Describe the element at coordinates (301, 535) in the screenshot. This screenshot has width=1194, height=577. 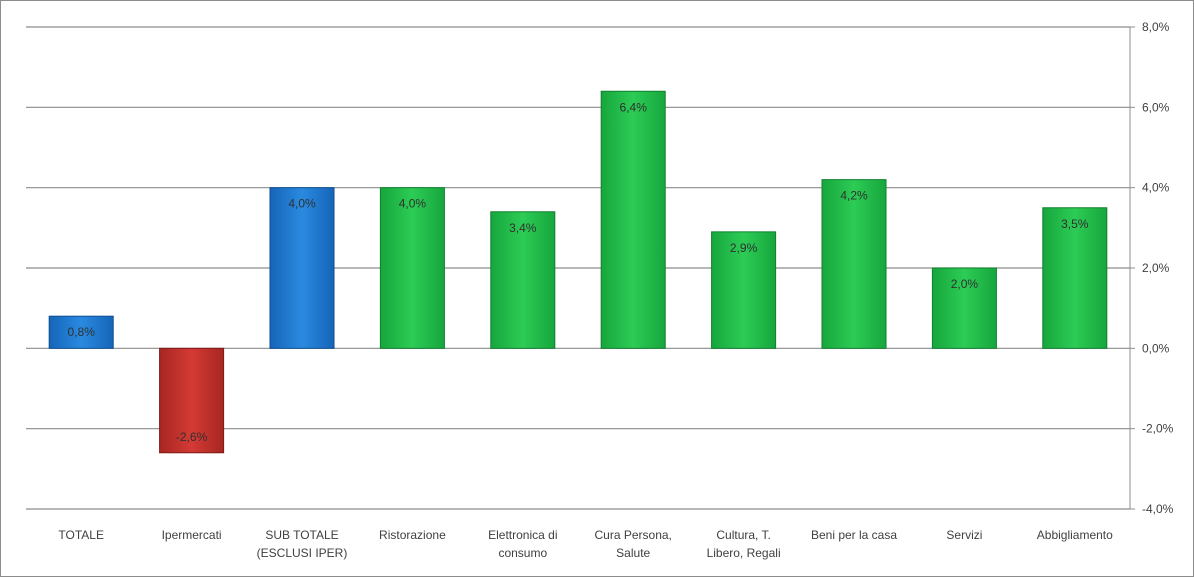
I see `x-category-label: SUB TOTALE` at that location.